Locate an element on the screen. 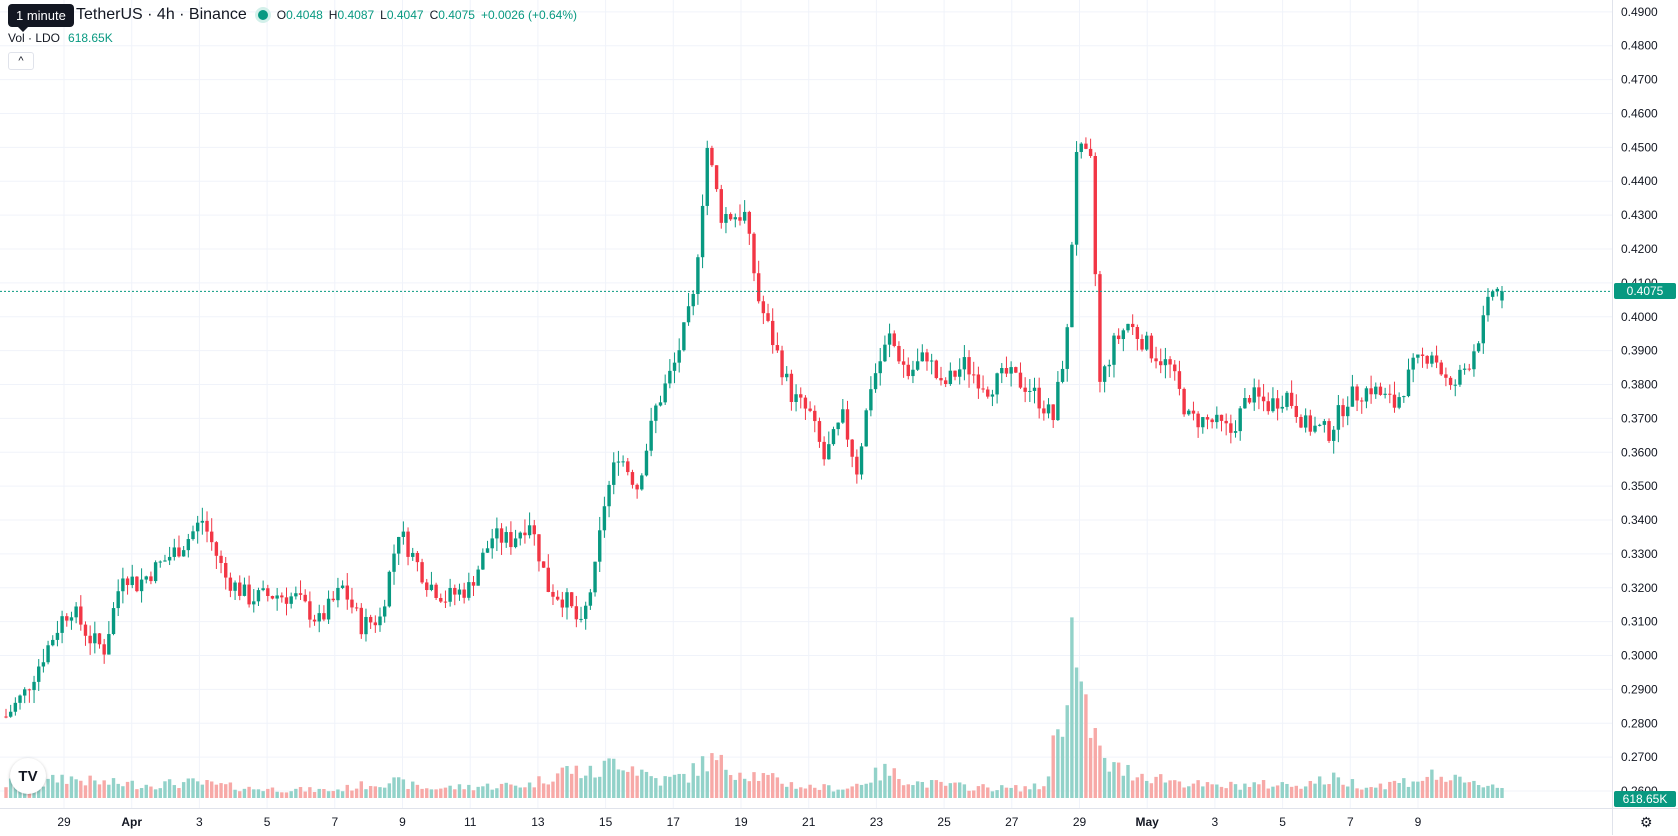 The image size is (1678, 836). tradingview-logo-text: TV is located at coordinates (28, 776).